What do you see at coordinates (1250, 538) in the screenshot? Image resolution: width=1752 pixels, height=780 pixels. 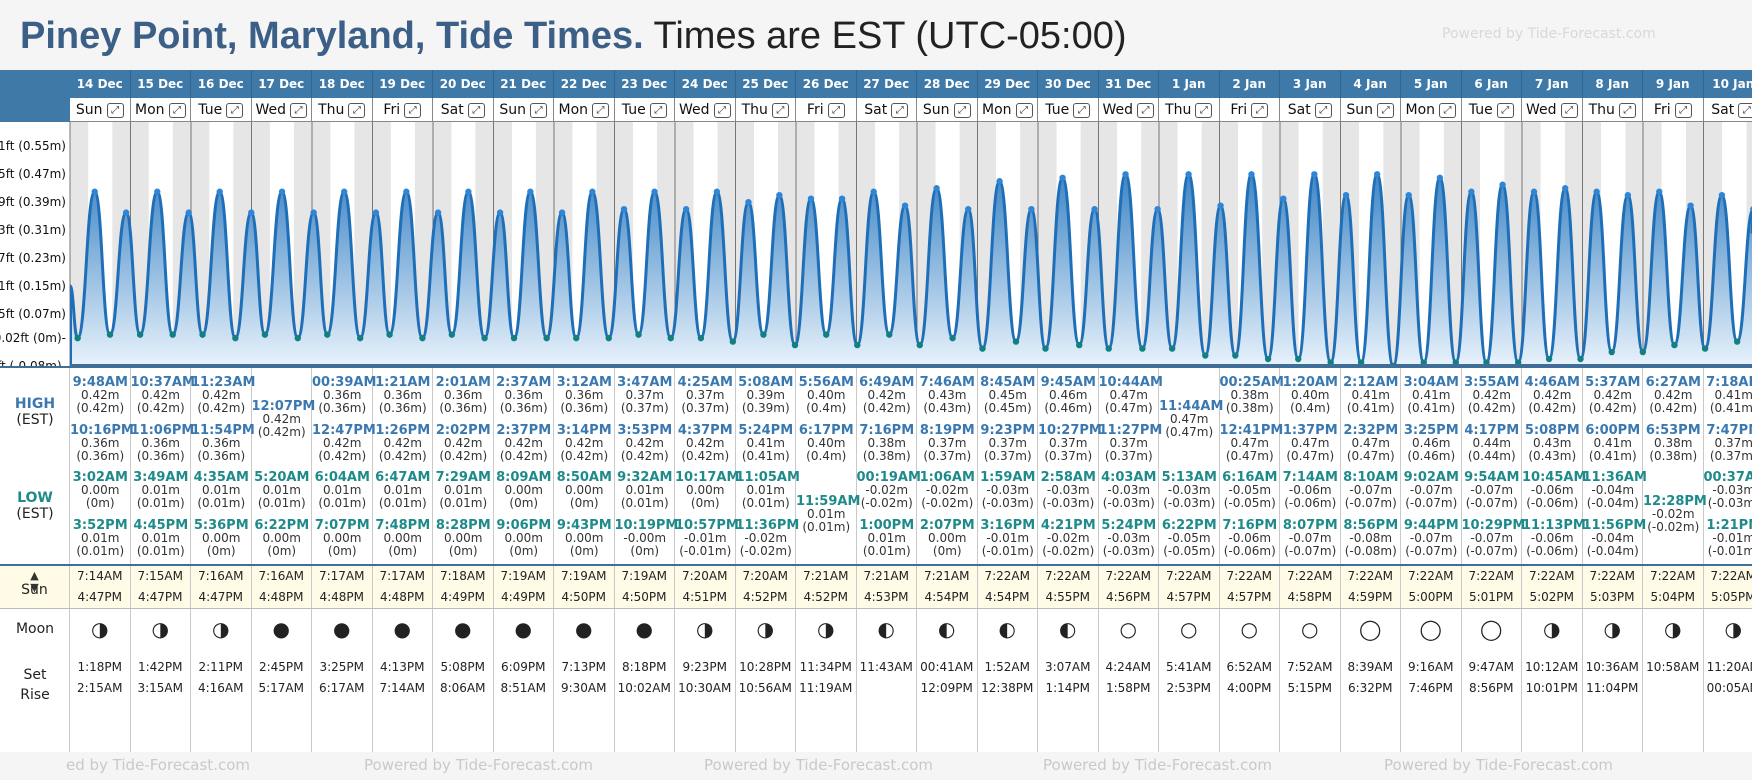 I see `low-tide-height: -0.06m` at bounding box center [1250, 538].